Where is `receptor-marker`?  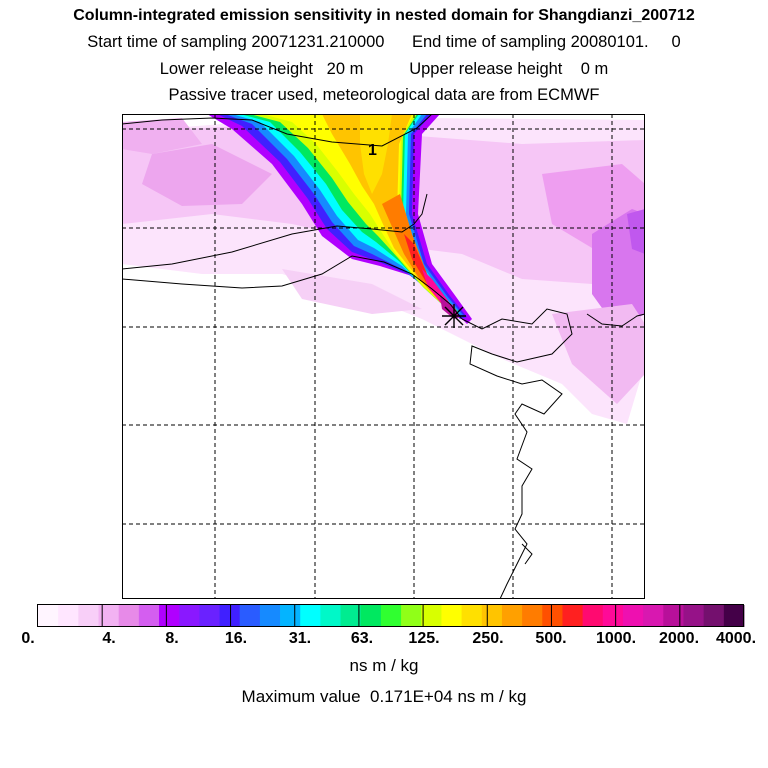 receptor-marker is located at coordinates (454, 316).